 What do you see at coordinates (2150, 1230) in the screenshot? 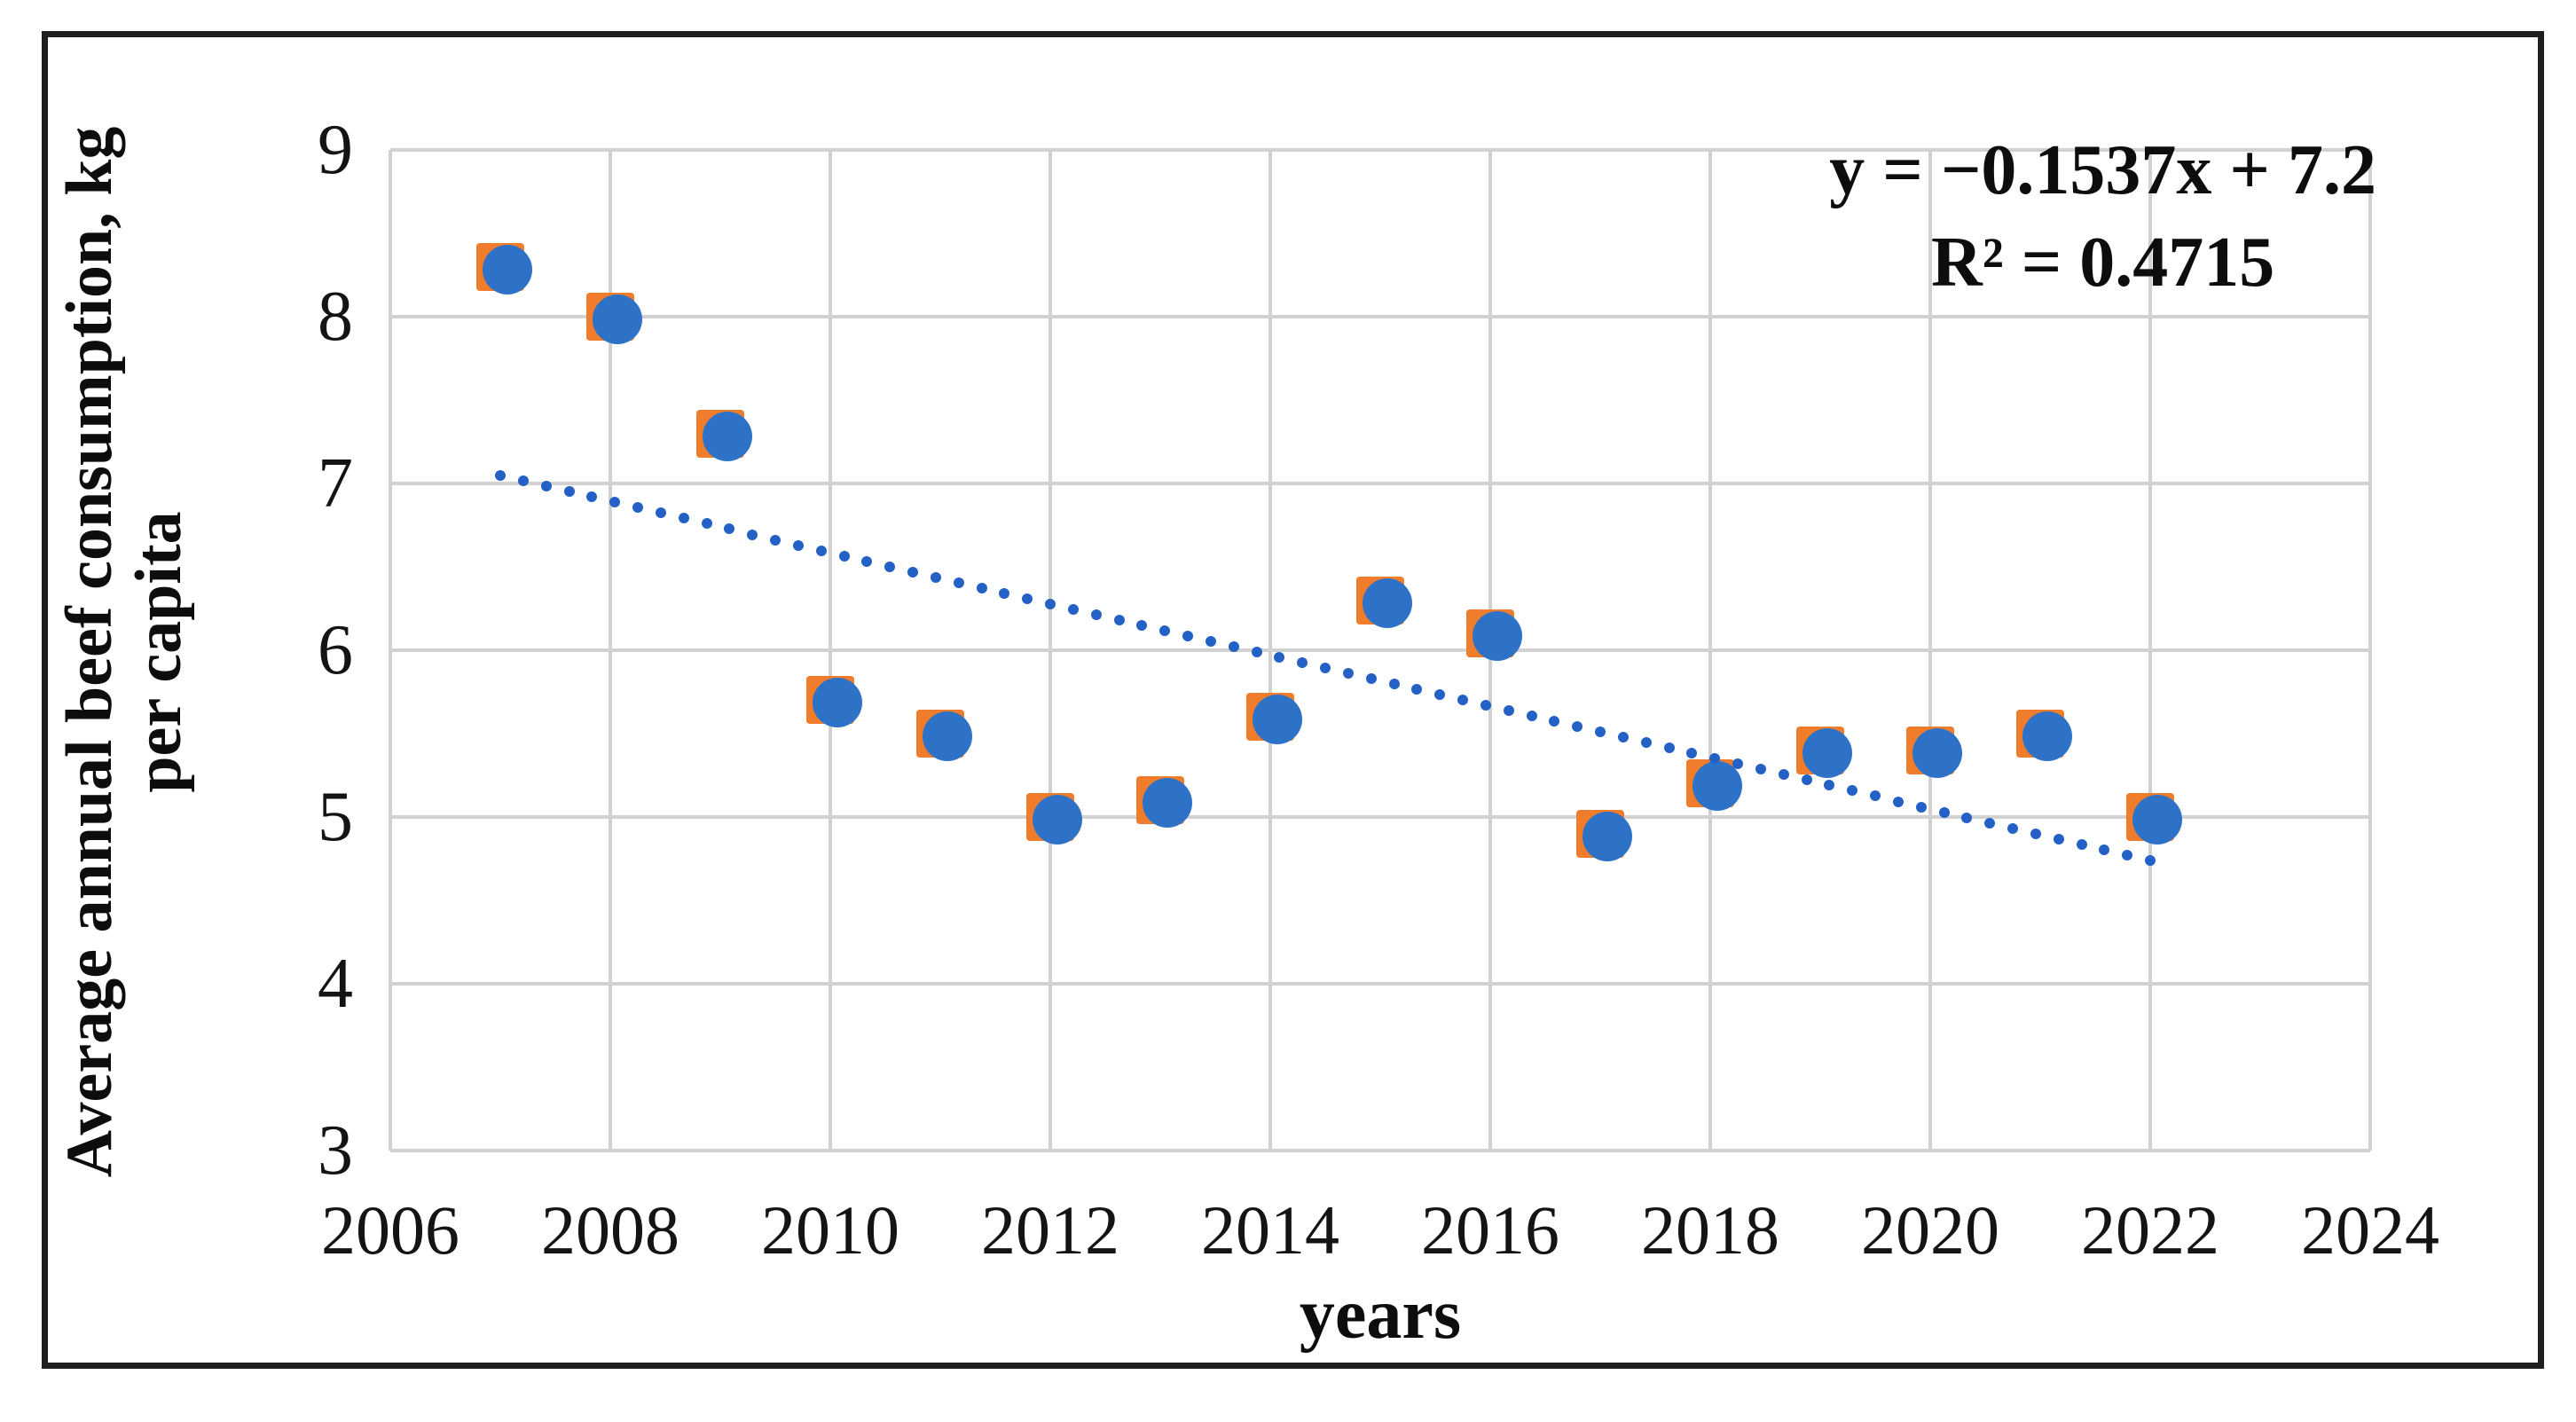
I see `x-tick-label: 2022` at bounding box center [2150, 1230].